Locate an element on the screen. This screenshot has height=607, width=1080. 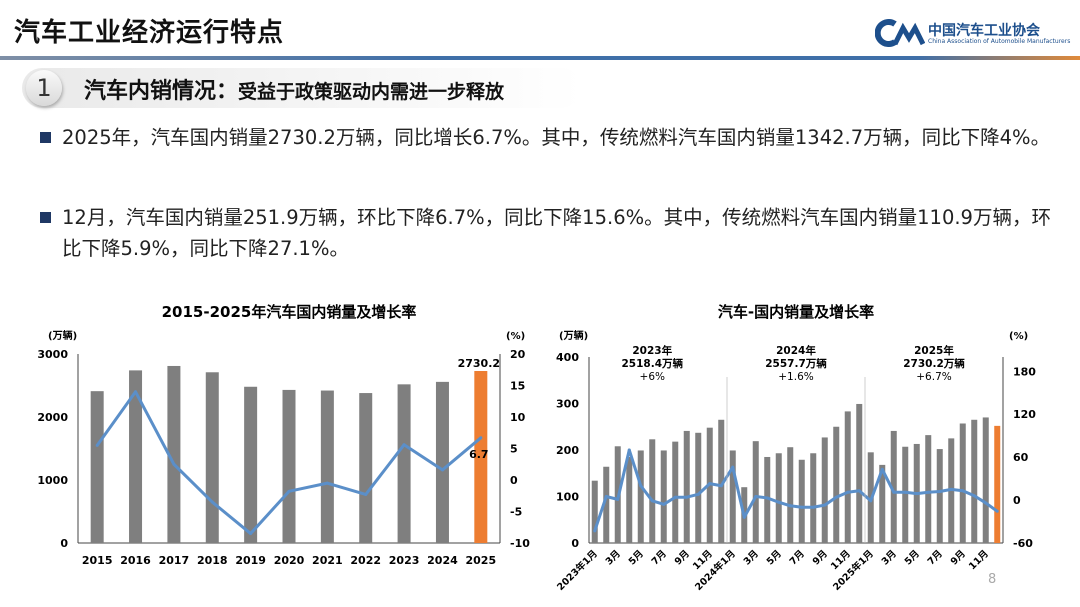
y-tick-label: 100 is located at coordinates (567, 497).